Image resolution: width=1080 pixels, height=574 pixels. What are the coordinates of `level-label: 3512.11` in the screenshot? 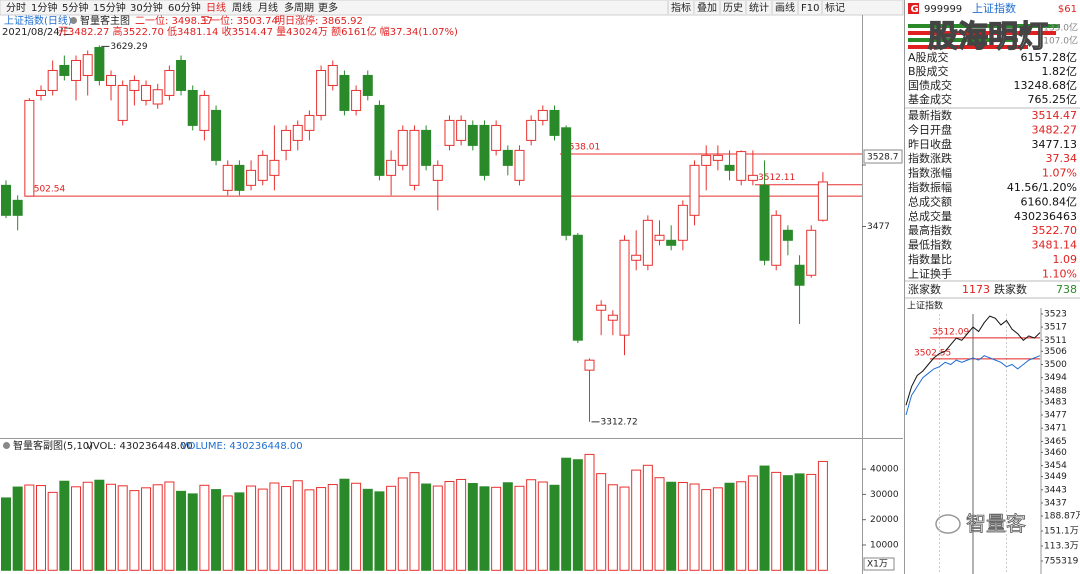 It's located at (776, 178).